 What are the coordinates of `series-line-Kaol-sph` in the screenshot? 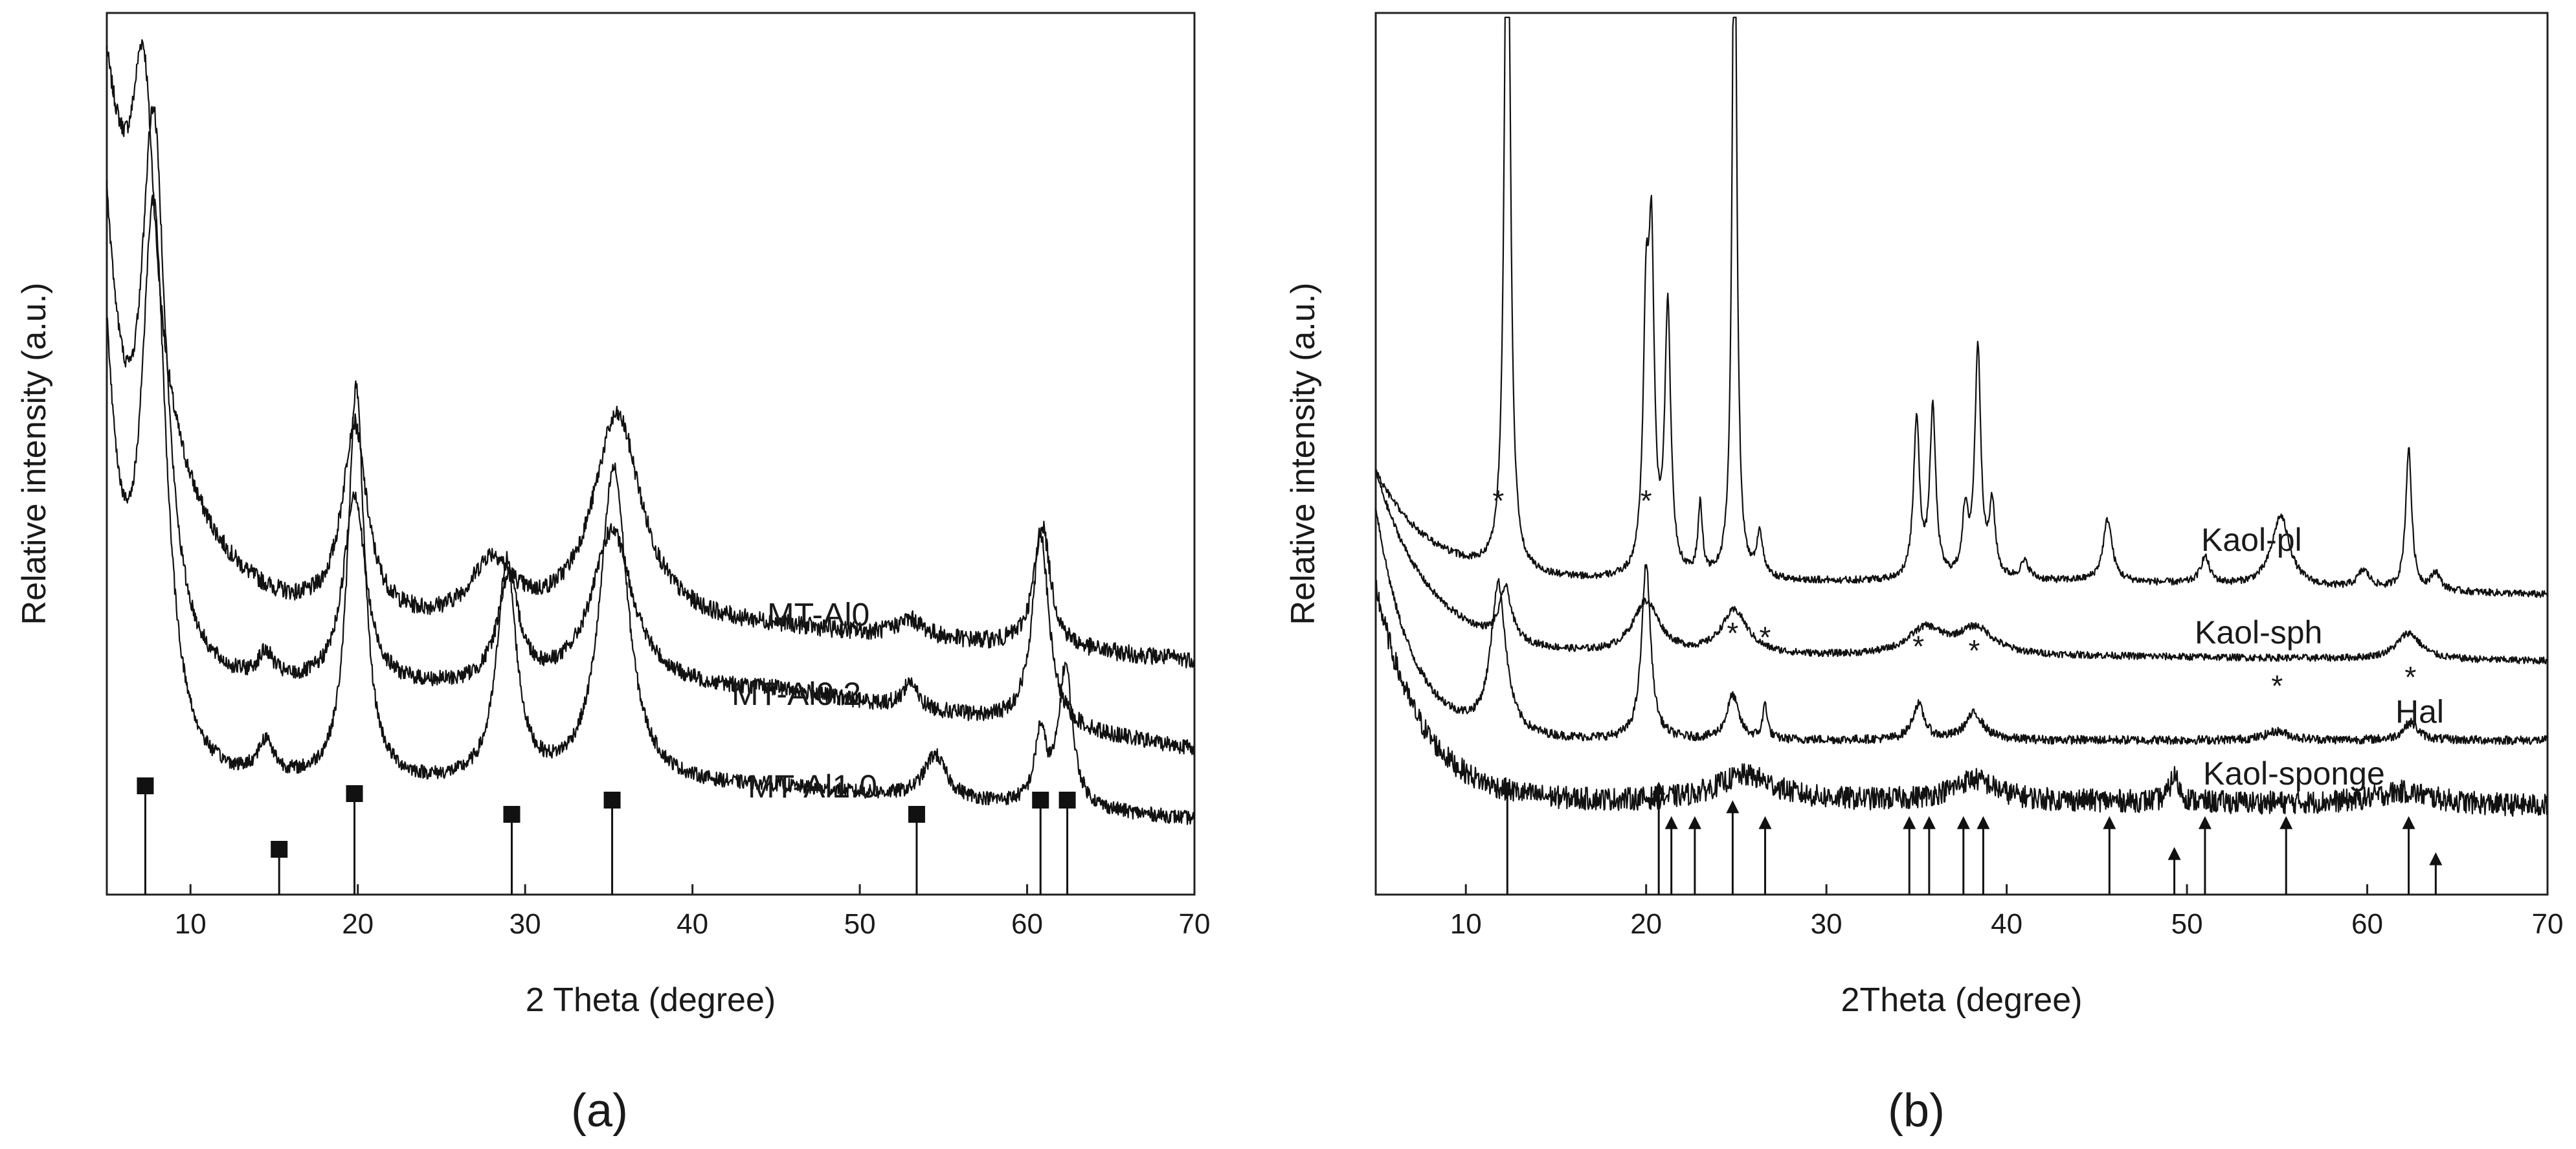 It's located at (1961, 567).